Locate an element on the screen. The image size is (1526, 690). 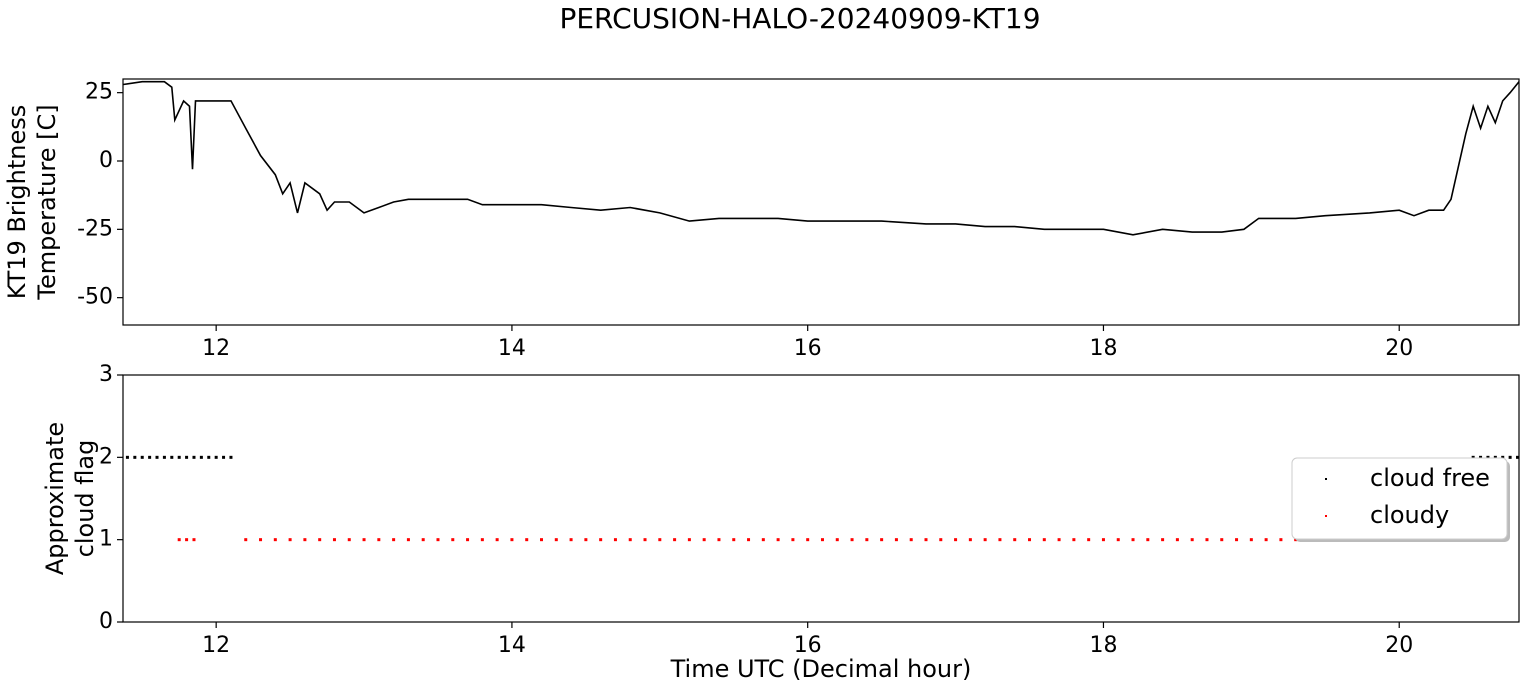
y-tick-label: -25 is located at coordinates (95, 228).